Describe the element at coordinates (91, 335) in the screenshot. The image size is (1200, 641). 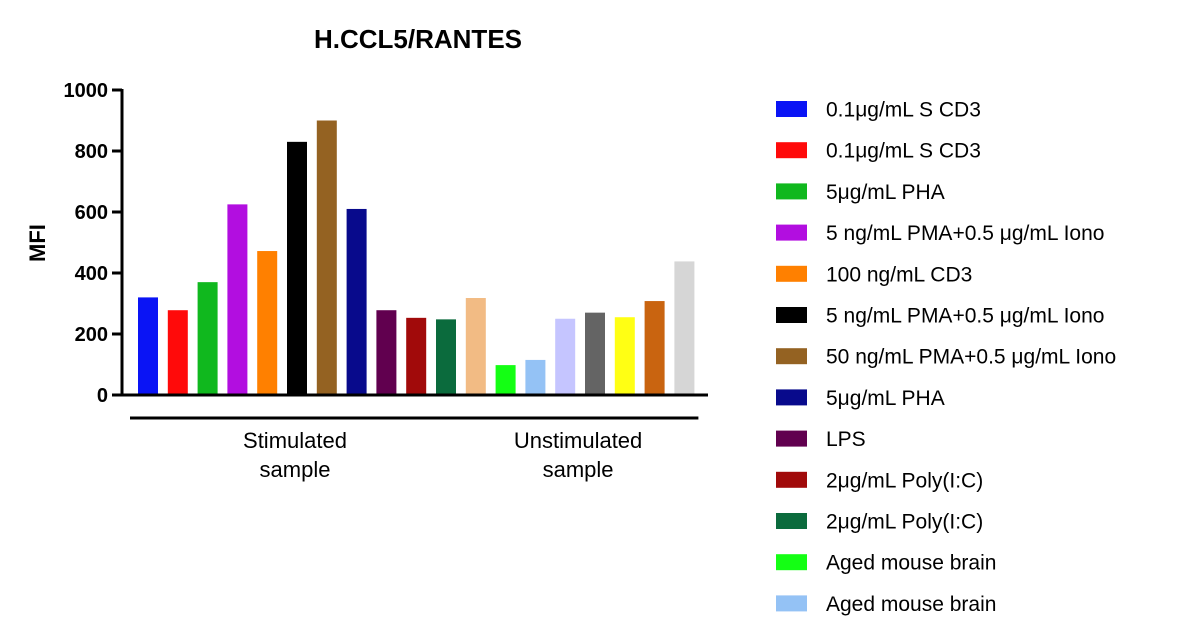
I see `y-tick-label: 200` at that location.